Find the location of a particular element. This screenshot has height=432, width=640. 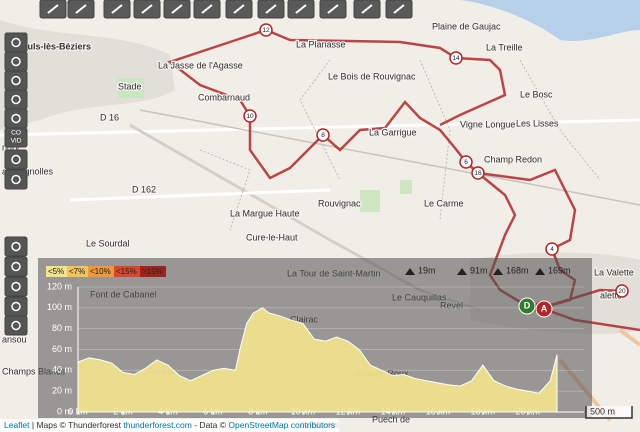

place-label: ansou is located at coordinates (14, 339).